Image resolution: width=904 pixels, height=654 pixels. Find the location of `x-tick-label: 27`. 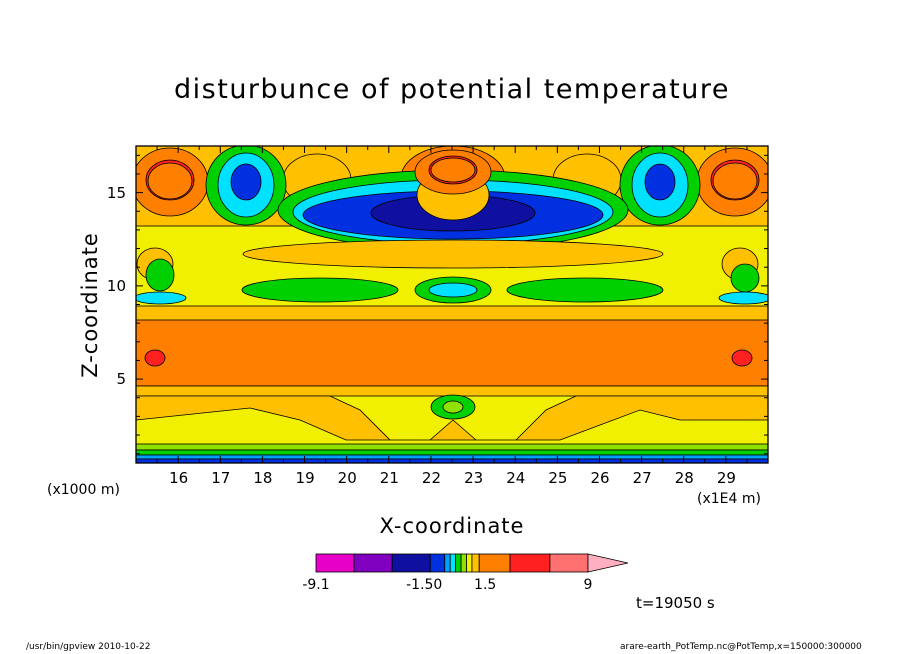

x-tick-label: 27 is located at coordinates (642, 478).